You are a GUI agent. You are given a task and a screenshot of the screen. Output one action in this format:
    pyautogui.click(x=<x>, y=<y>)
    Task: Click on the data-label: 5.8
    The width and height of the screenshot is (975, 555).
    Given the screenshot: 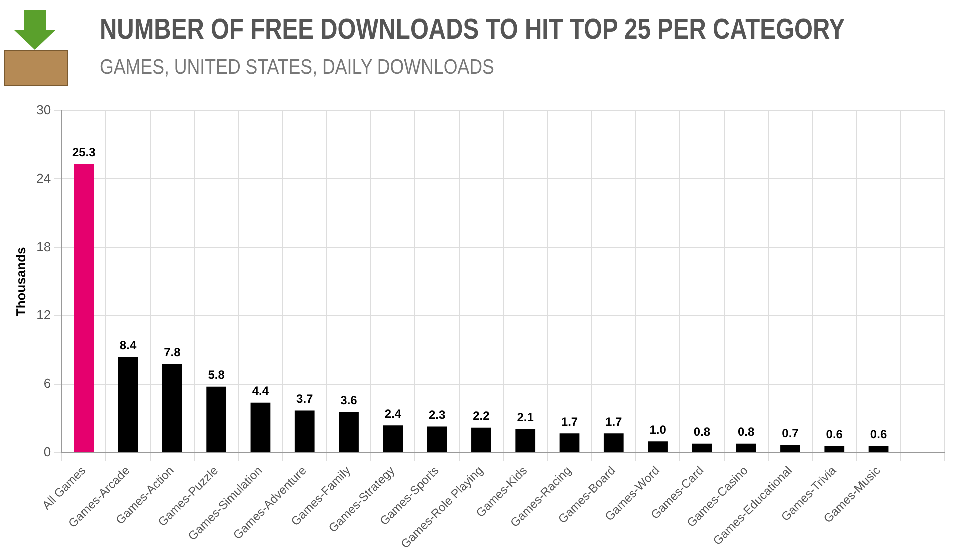 What is the action you would take?
    pyautogui.click(x=217, y=375)
    